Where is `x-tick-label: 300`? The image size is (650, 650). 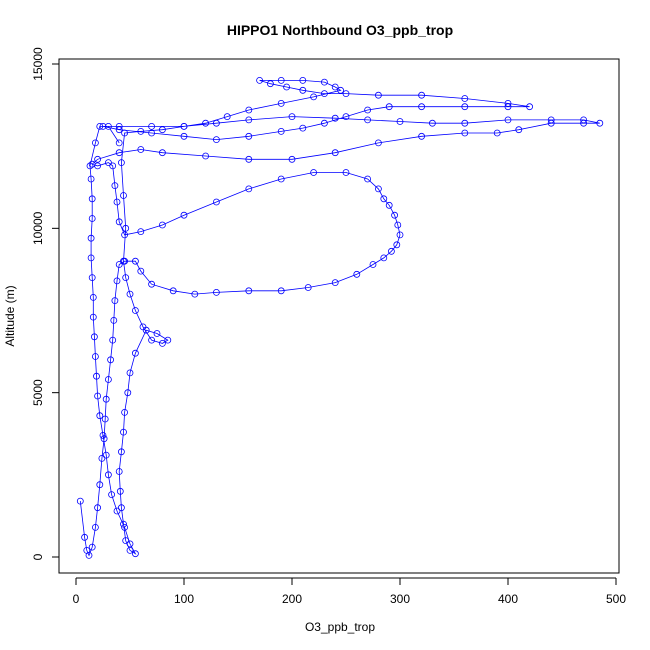 x-tick-label: 300 is located at coordinates (400, 599).